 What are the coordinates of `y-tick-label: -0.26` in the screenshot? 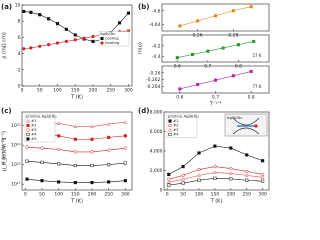 It's located at (155, 73).